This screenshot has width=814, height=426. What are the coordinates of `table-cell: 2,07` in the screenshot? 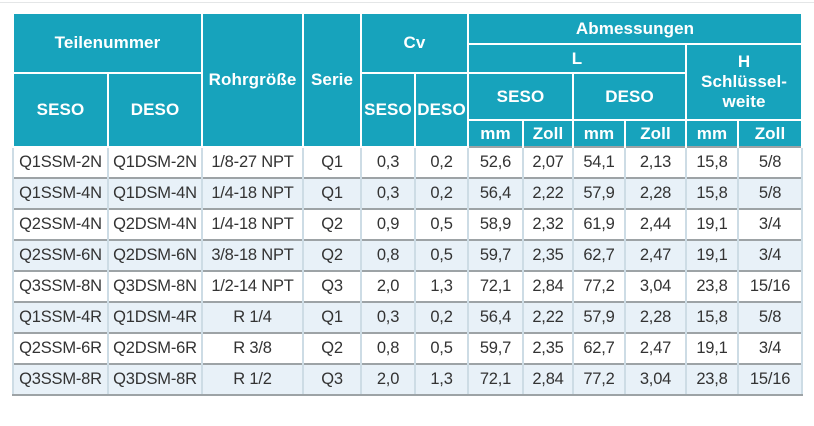 It's located at (548, 162).